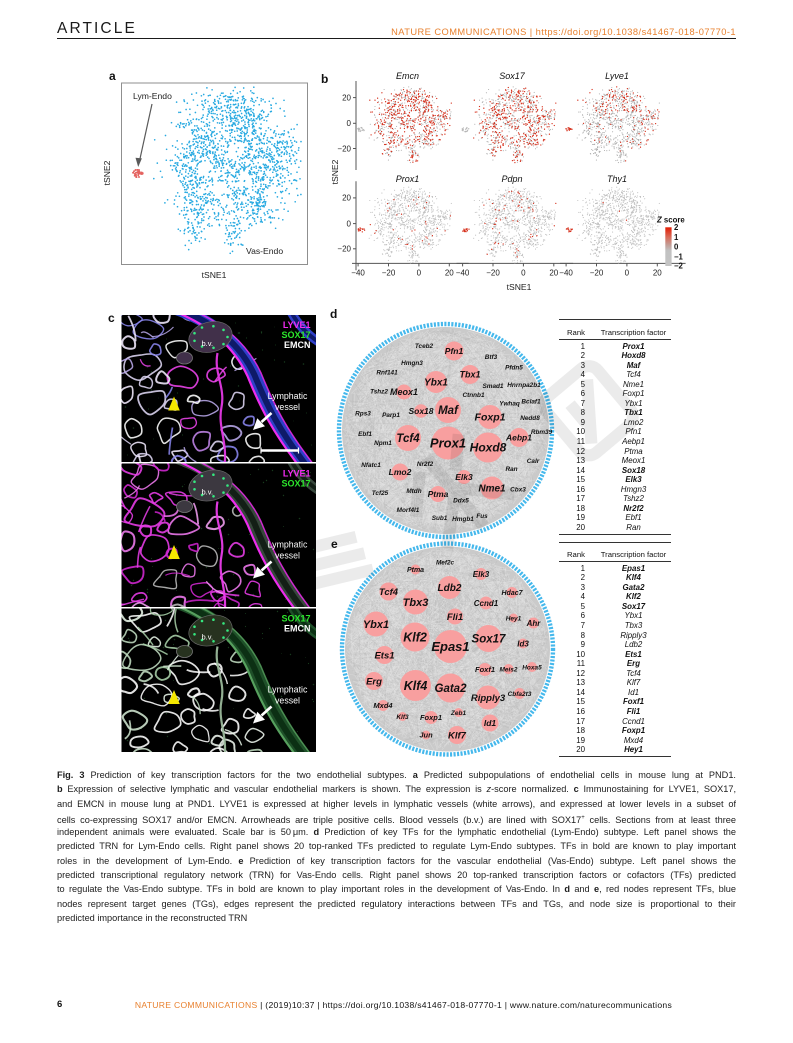 This screenshot has height=1043, width=793. What do you see at coordinates (371, 465) in the screenshot?
I see `svg-text: Nfatc1` at bounding box center [371, 465].